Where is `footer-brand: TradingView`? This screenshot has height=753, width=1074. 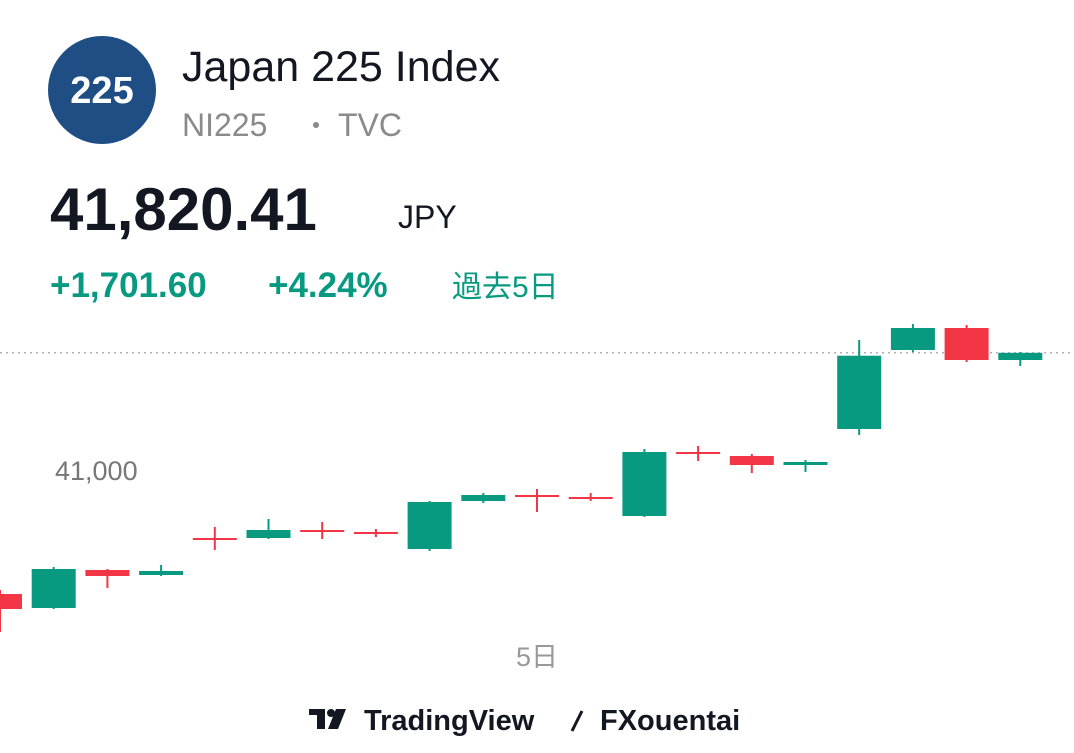 footer-brand: TradingView is located at coordinates (449, 721).